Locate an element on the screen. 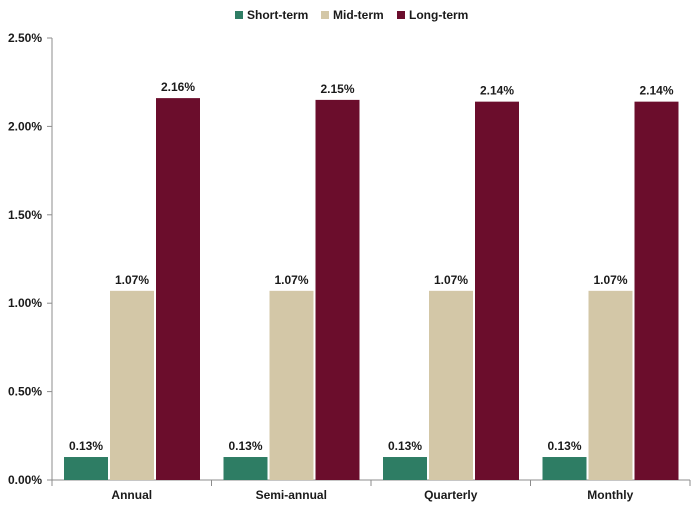  legend-label: Short-term is located at coordinates (277, 15).